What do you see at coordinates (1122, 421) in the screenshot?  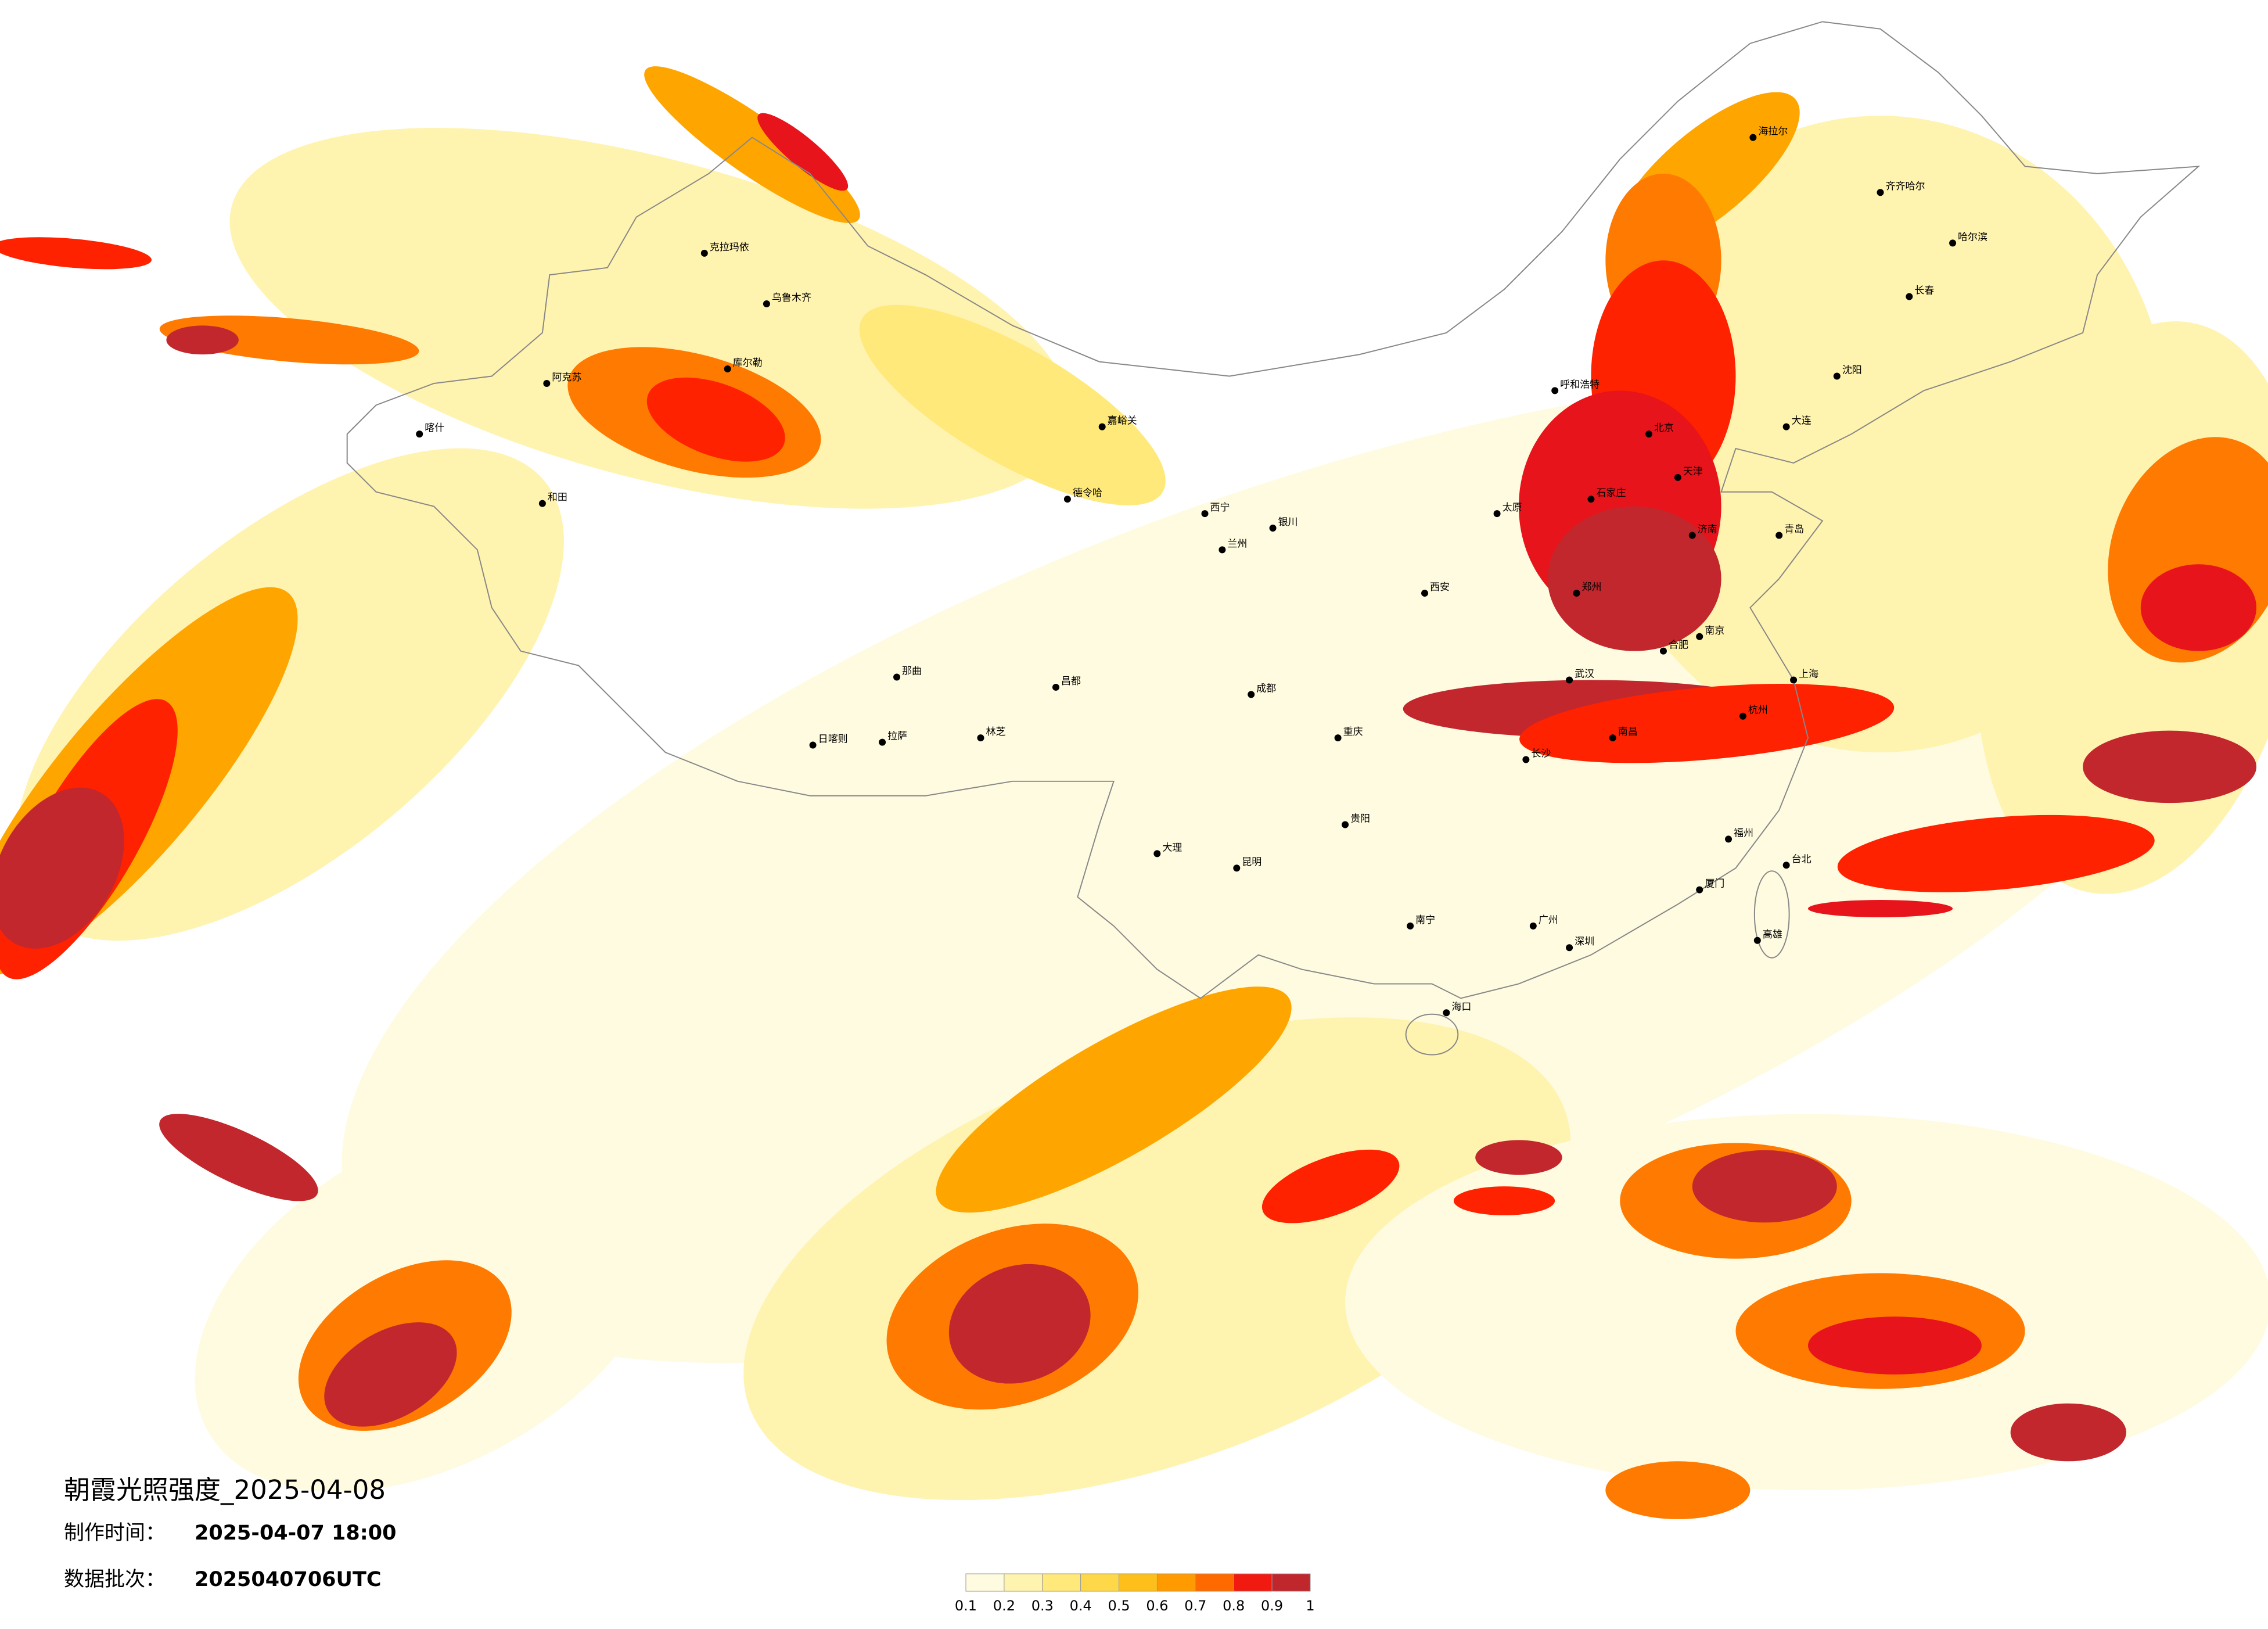 I see `city-label: 嘉峪关` at bounding box center [1122, 421].